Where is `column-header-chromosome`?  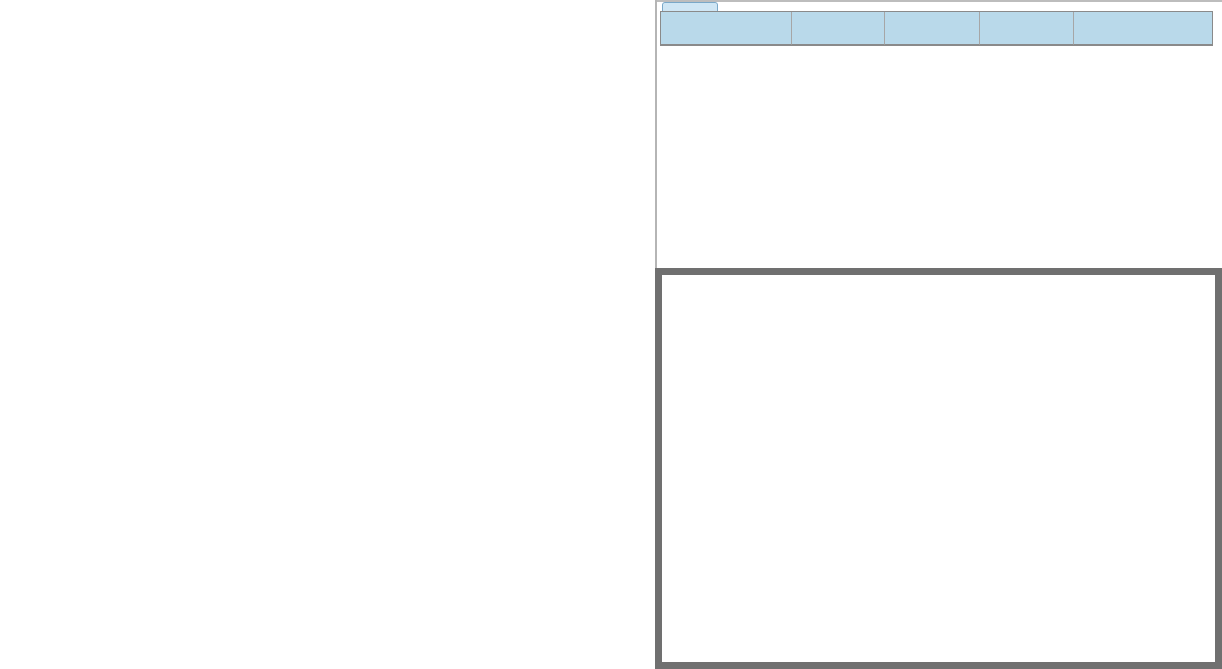
column-header-chromosome is located at coordinates (838, 28).